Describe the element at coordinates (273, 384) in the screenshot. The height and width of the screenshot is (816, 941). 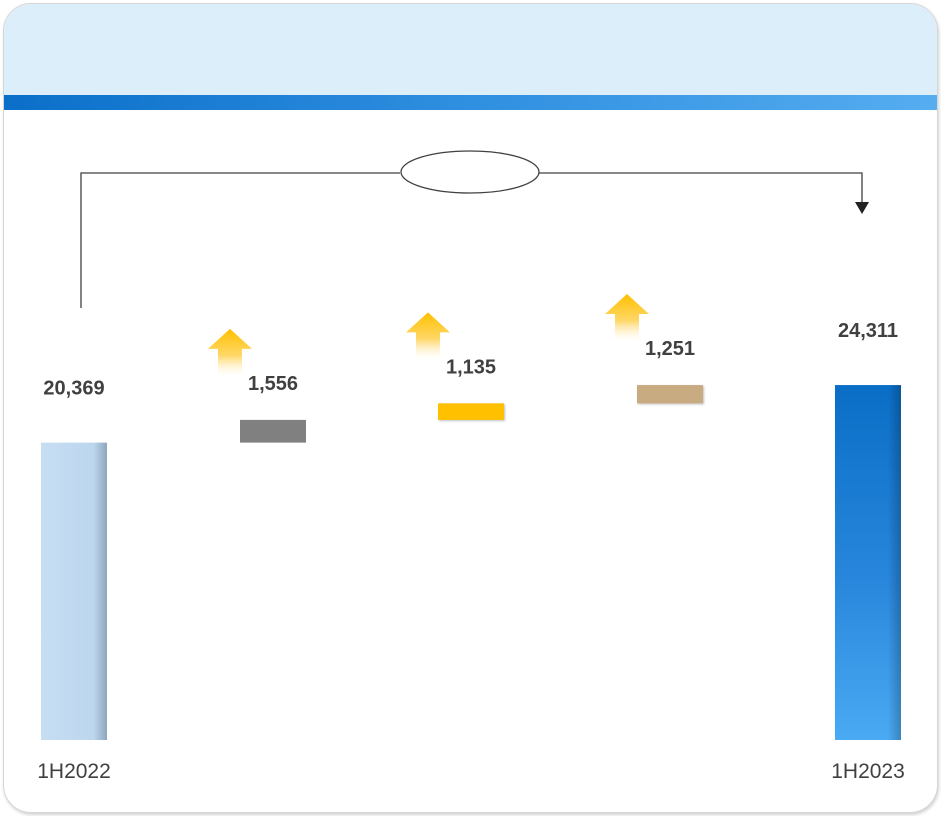
I see `value-label-2: 1,556` at that location.